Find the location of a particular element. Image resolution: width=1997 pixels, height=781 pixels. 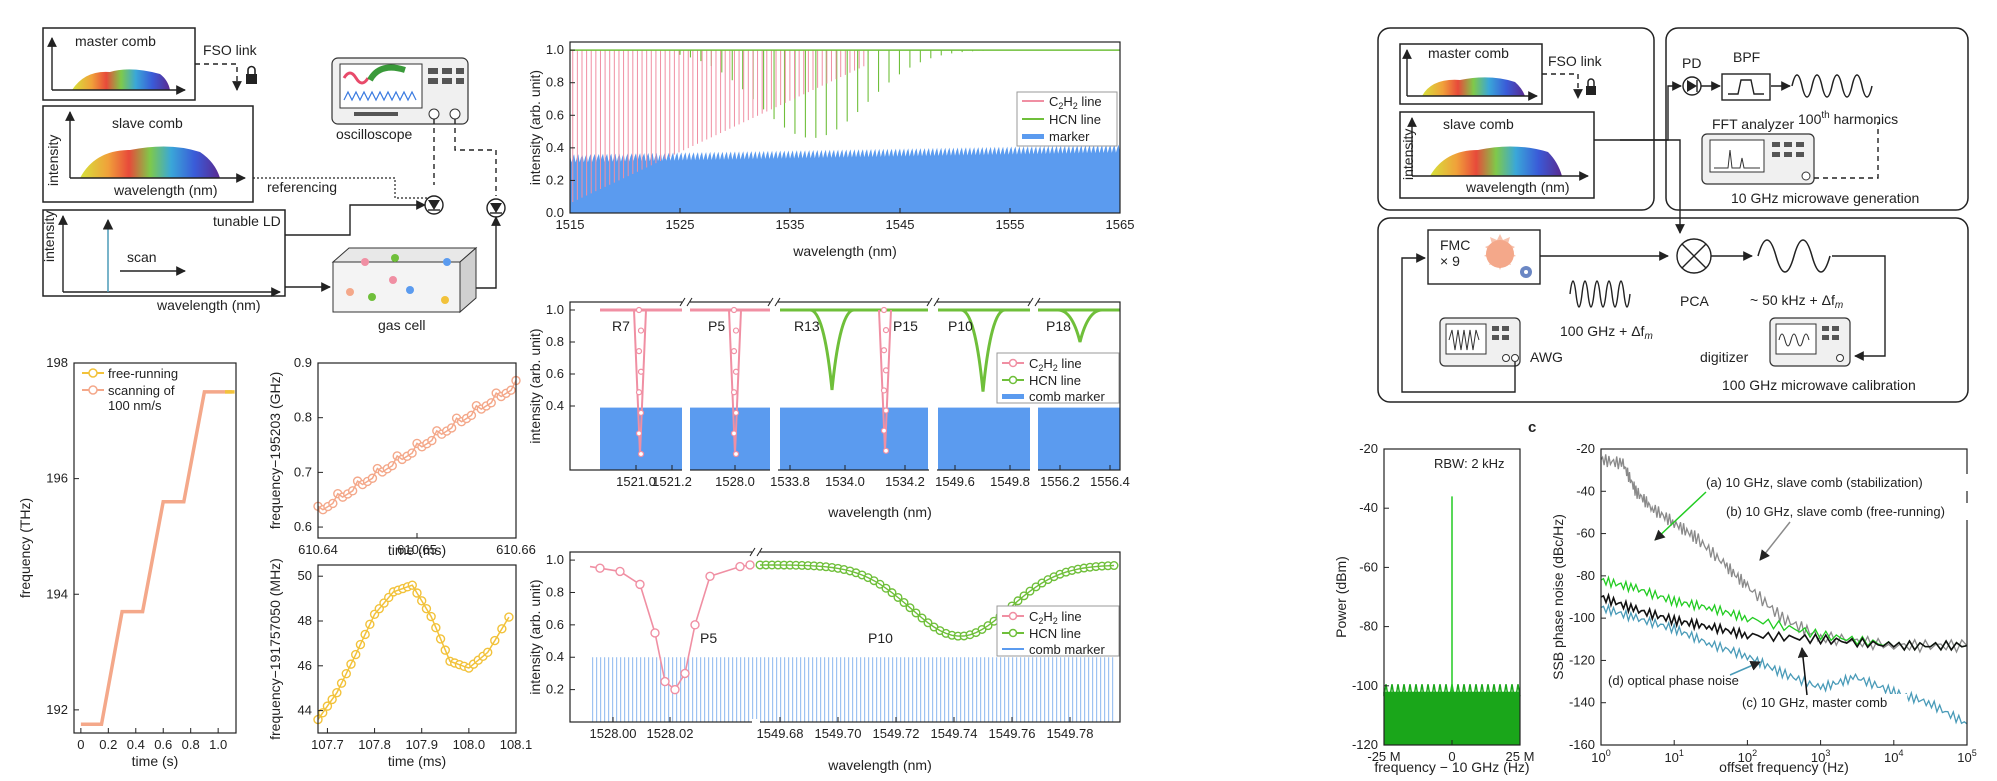

hcn-dip is located at coordinates (983, 350).